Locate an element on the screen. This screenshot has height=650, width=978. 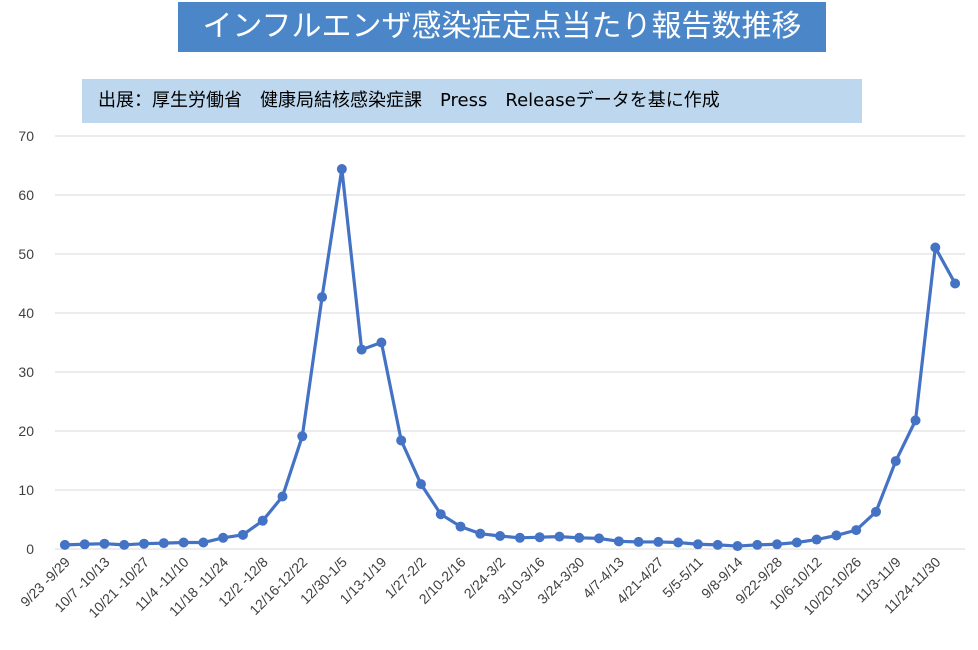
chart-title: インフルエンザ感染症定点当たり報告数推移 is located at coordinates (502, 27).